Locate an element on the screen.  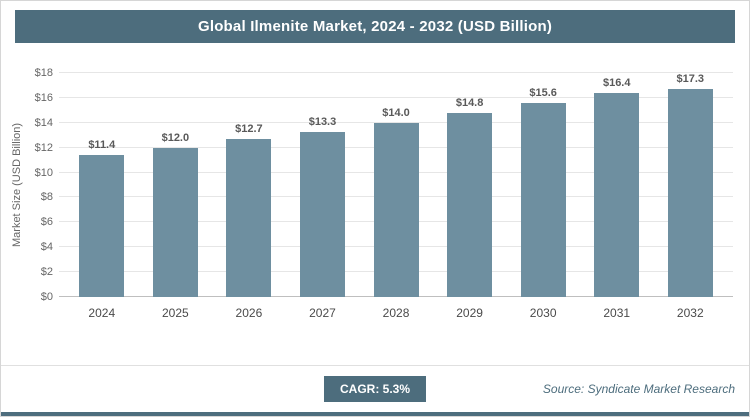
bar-value-label: $11.4 is located at coordinates (102, 145).